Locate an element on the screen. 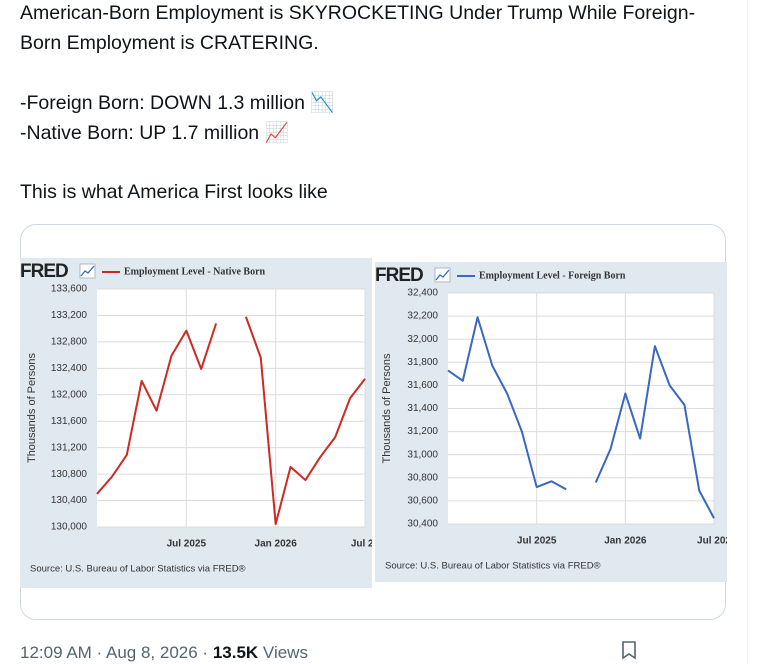  tweet-meta: 12:09 AM · Aug 8, 2026 · 13.5K Views is located at coordinates (164, 653).